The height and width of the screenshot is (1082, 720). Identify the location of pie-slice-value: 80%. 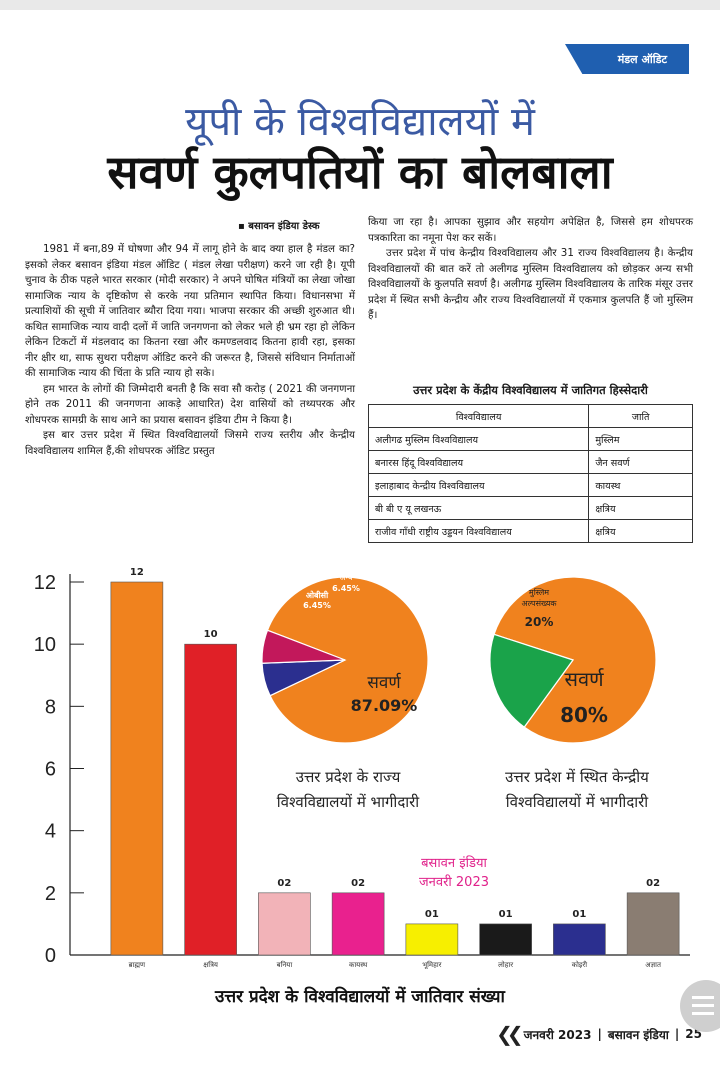
(584, 715).